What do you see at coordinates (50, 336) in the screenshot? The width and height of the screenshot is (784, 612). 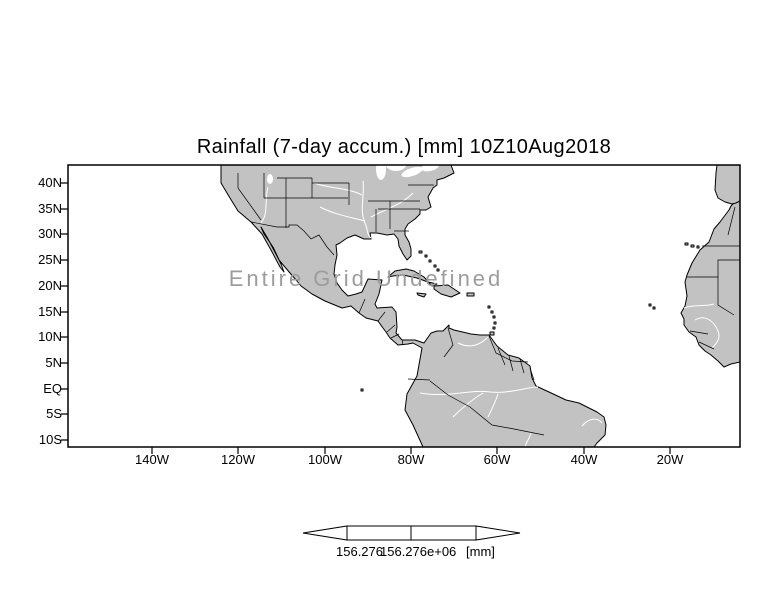 I see `y-tick-label: 10N` at bounding box center [50, 336].